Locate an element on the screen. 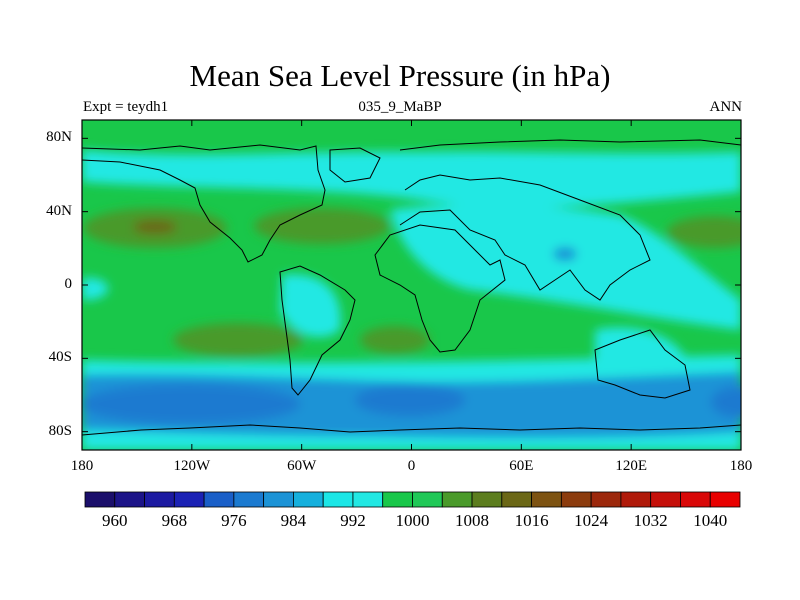  lat-label: 0 is located at coordinates (68, 284).